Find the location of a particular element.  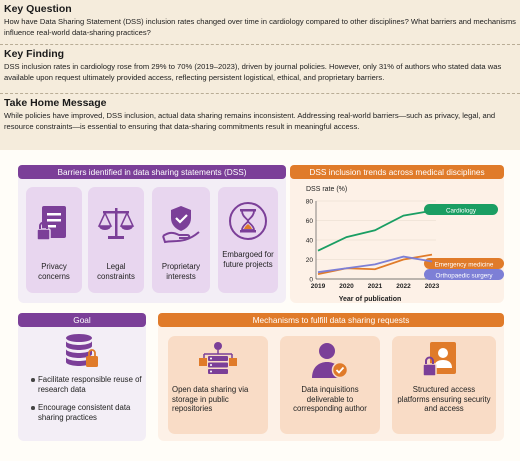

y-tick-label: 40 is located at coordinates (310, 241).